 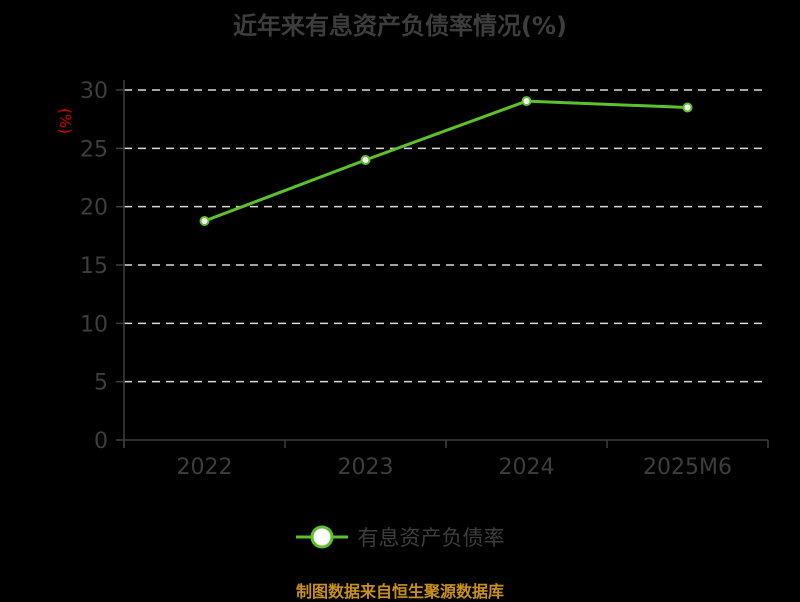 What do you see at coordinates (101, 441) in the screenshot?
I see `y-tick-label: 0` at bounding box center [101, 441].